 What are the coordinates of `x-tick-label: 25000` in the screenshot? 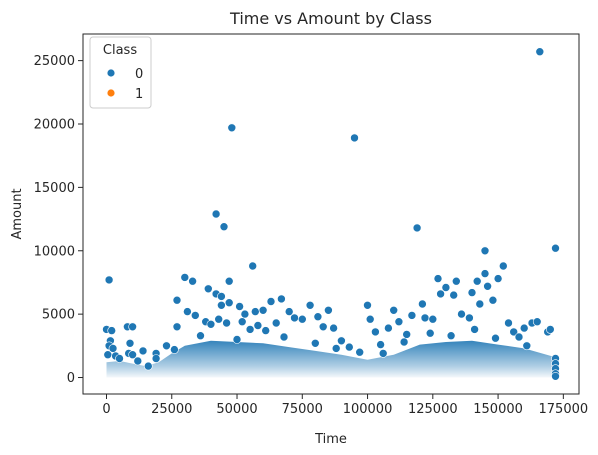 It's located at (171, 409).